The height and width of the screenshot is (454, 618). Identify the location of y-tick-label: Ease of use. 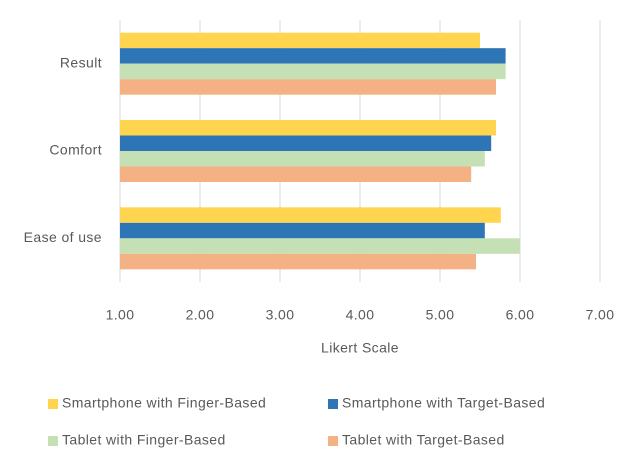
(63, 237).